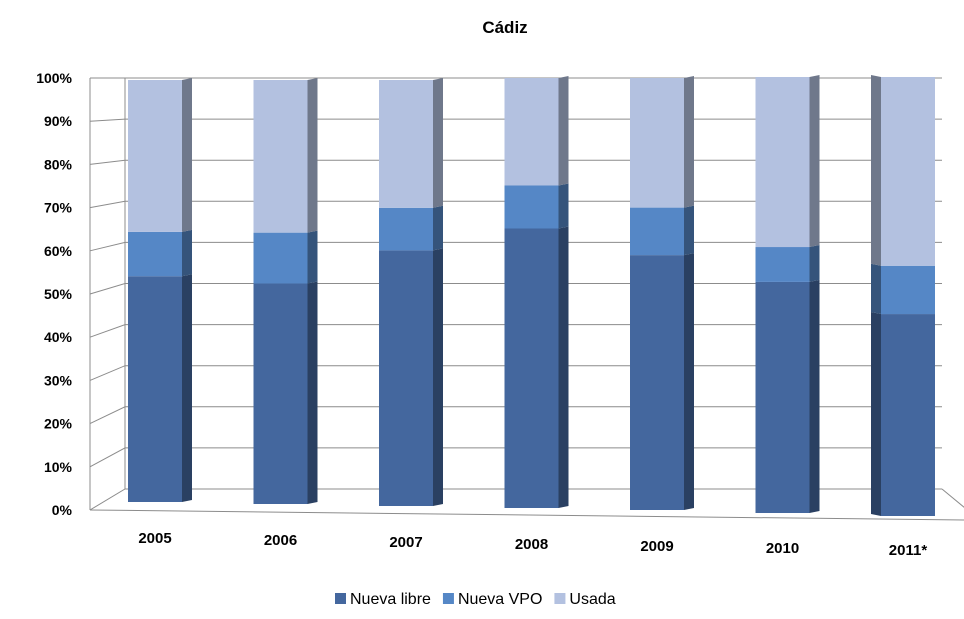 Image resolution: width=964 pixels, height=619 pixels. Describe the element at coordinates (782, 548) in the screenshot. I see `x-tick-label: 2010` at that location.